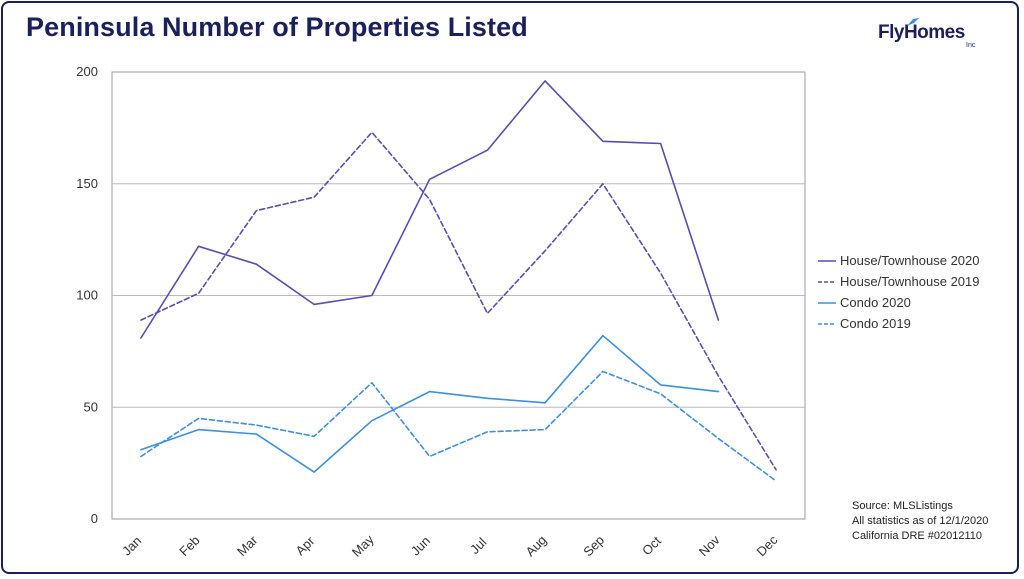 The image size is (1024, 579). I want to click on logo-text: FlyHomes, so click(921, 32).